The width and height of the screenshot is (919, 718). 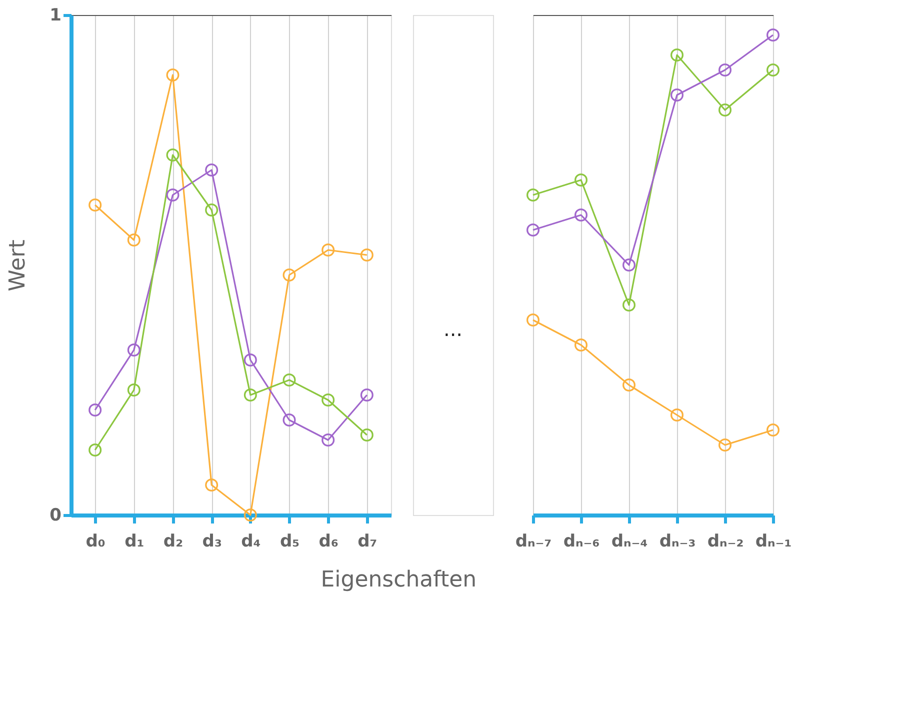 What do you see at coordinates (251, 542) in the screenshot?
I see `x-tick-label: d₄` at bounding box center [251, 542].